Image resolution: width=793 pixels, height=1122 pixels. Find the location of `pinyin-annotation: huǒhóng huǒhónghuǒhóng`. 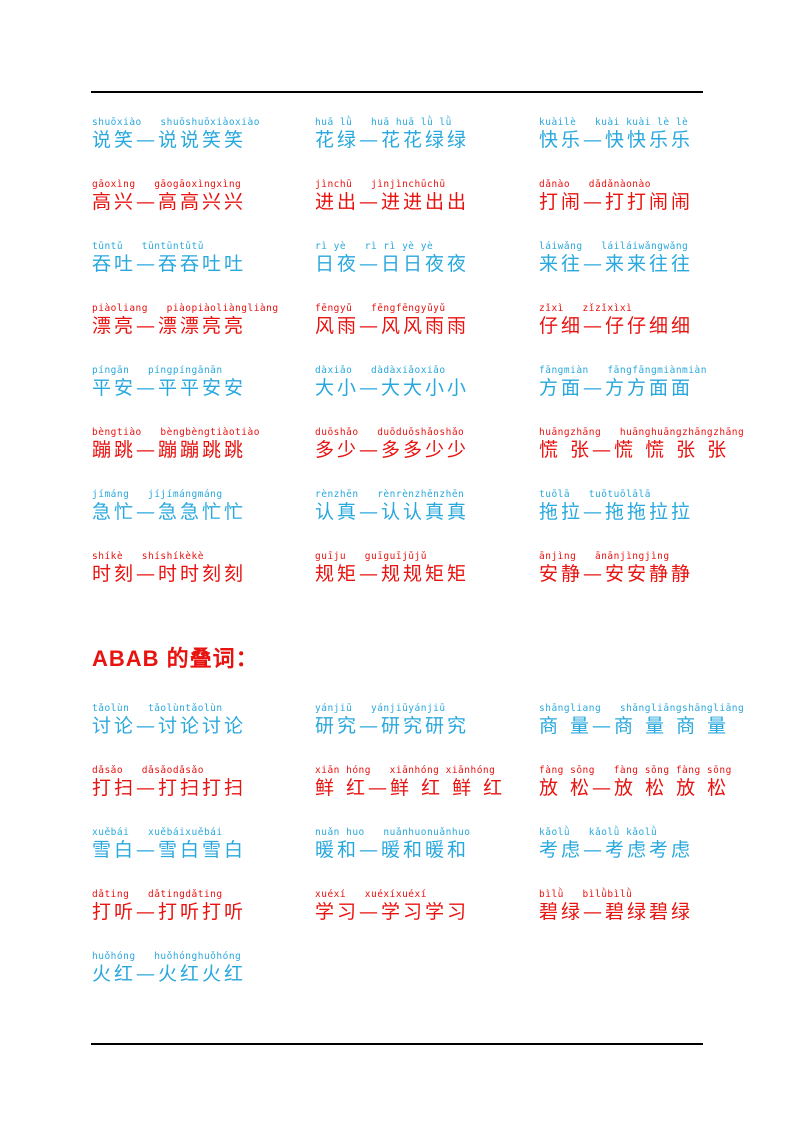

pinyin-annotation: huǒhóng huǒhónghuǒhóng is located at coordinates (167, 956).